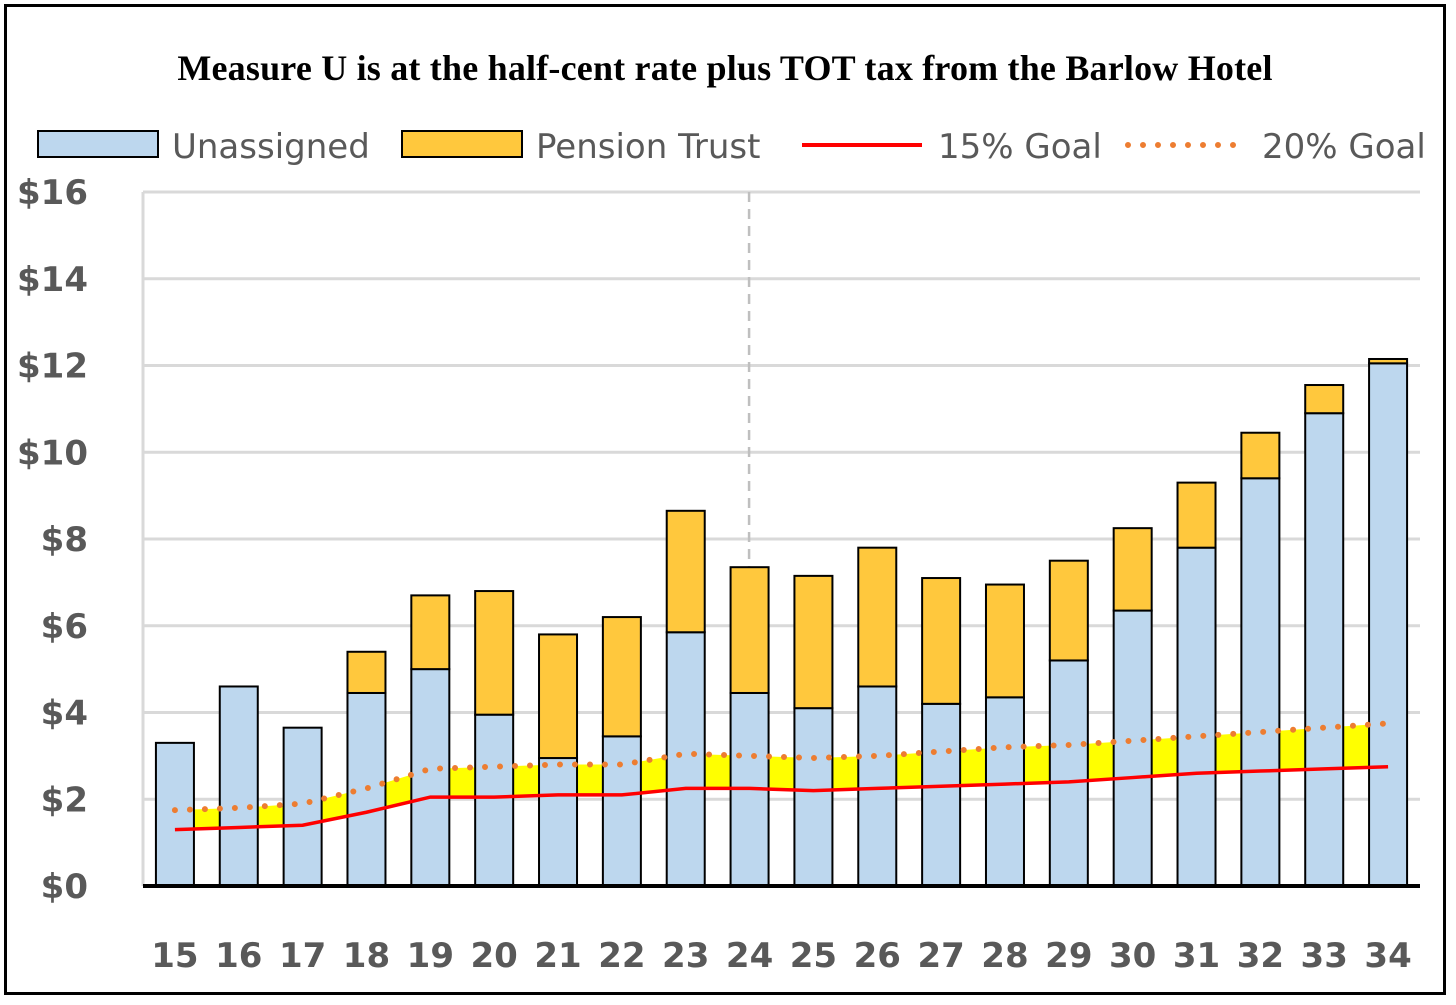  Describe the element at coordinates (64, 887) in the screenshot. I see `y-tick-label: $0` at that location.